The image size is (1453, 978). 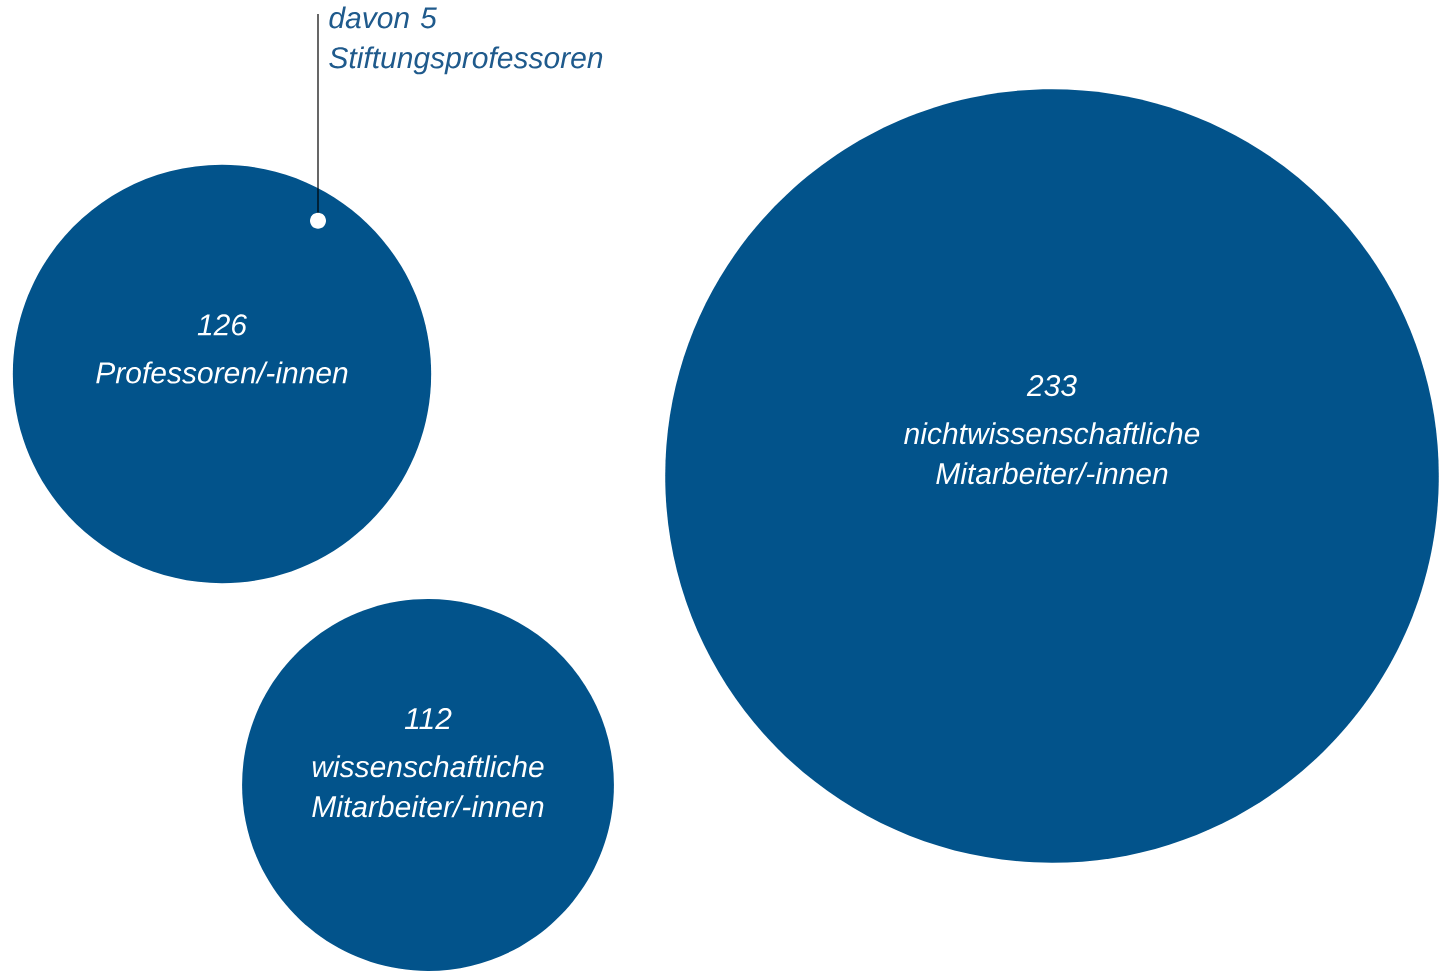 What do you see at coordinates (466, 40) in the screenshot?
I see `text: davon 5 Stiftungsprofessoren` at bounding box center [466, 40].